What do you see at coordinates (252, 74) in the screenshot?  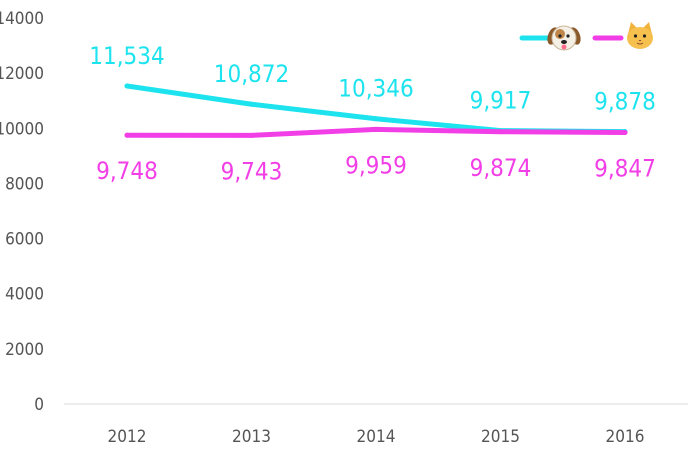 I see `data-label: 10,872` at bounding box center [252, 74].